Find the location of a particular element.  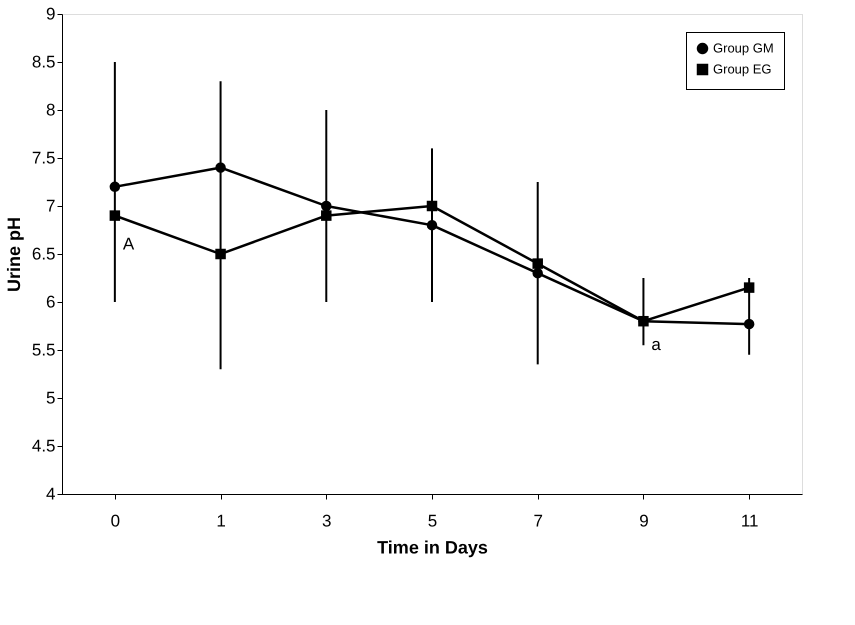

x-axis-title: Time in Days is located at coordinates (432, 548).